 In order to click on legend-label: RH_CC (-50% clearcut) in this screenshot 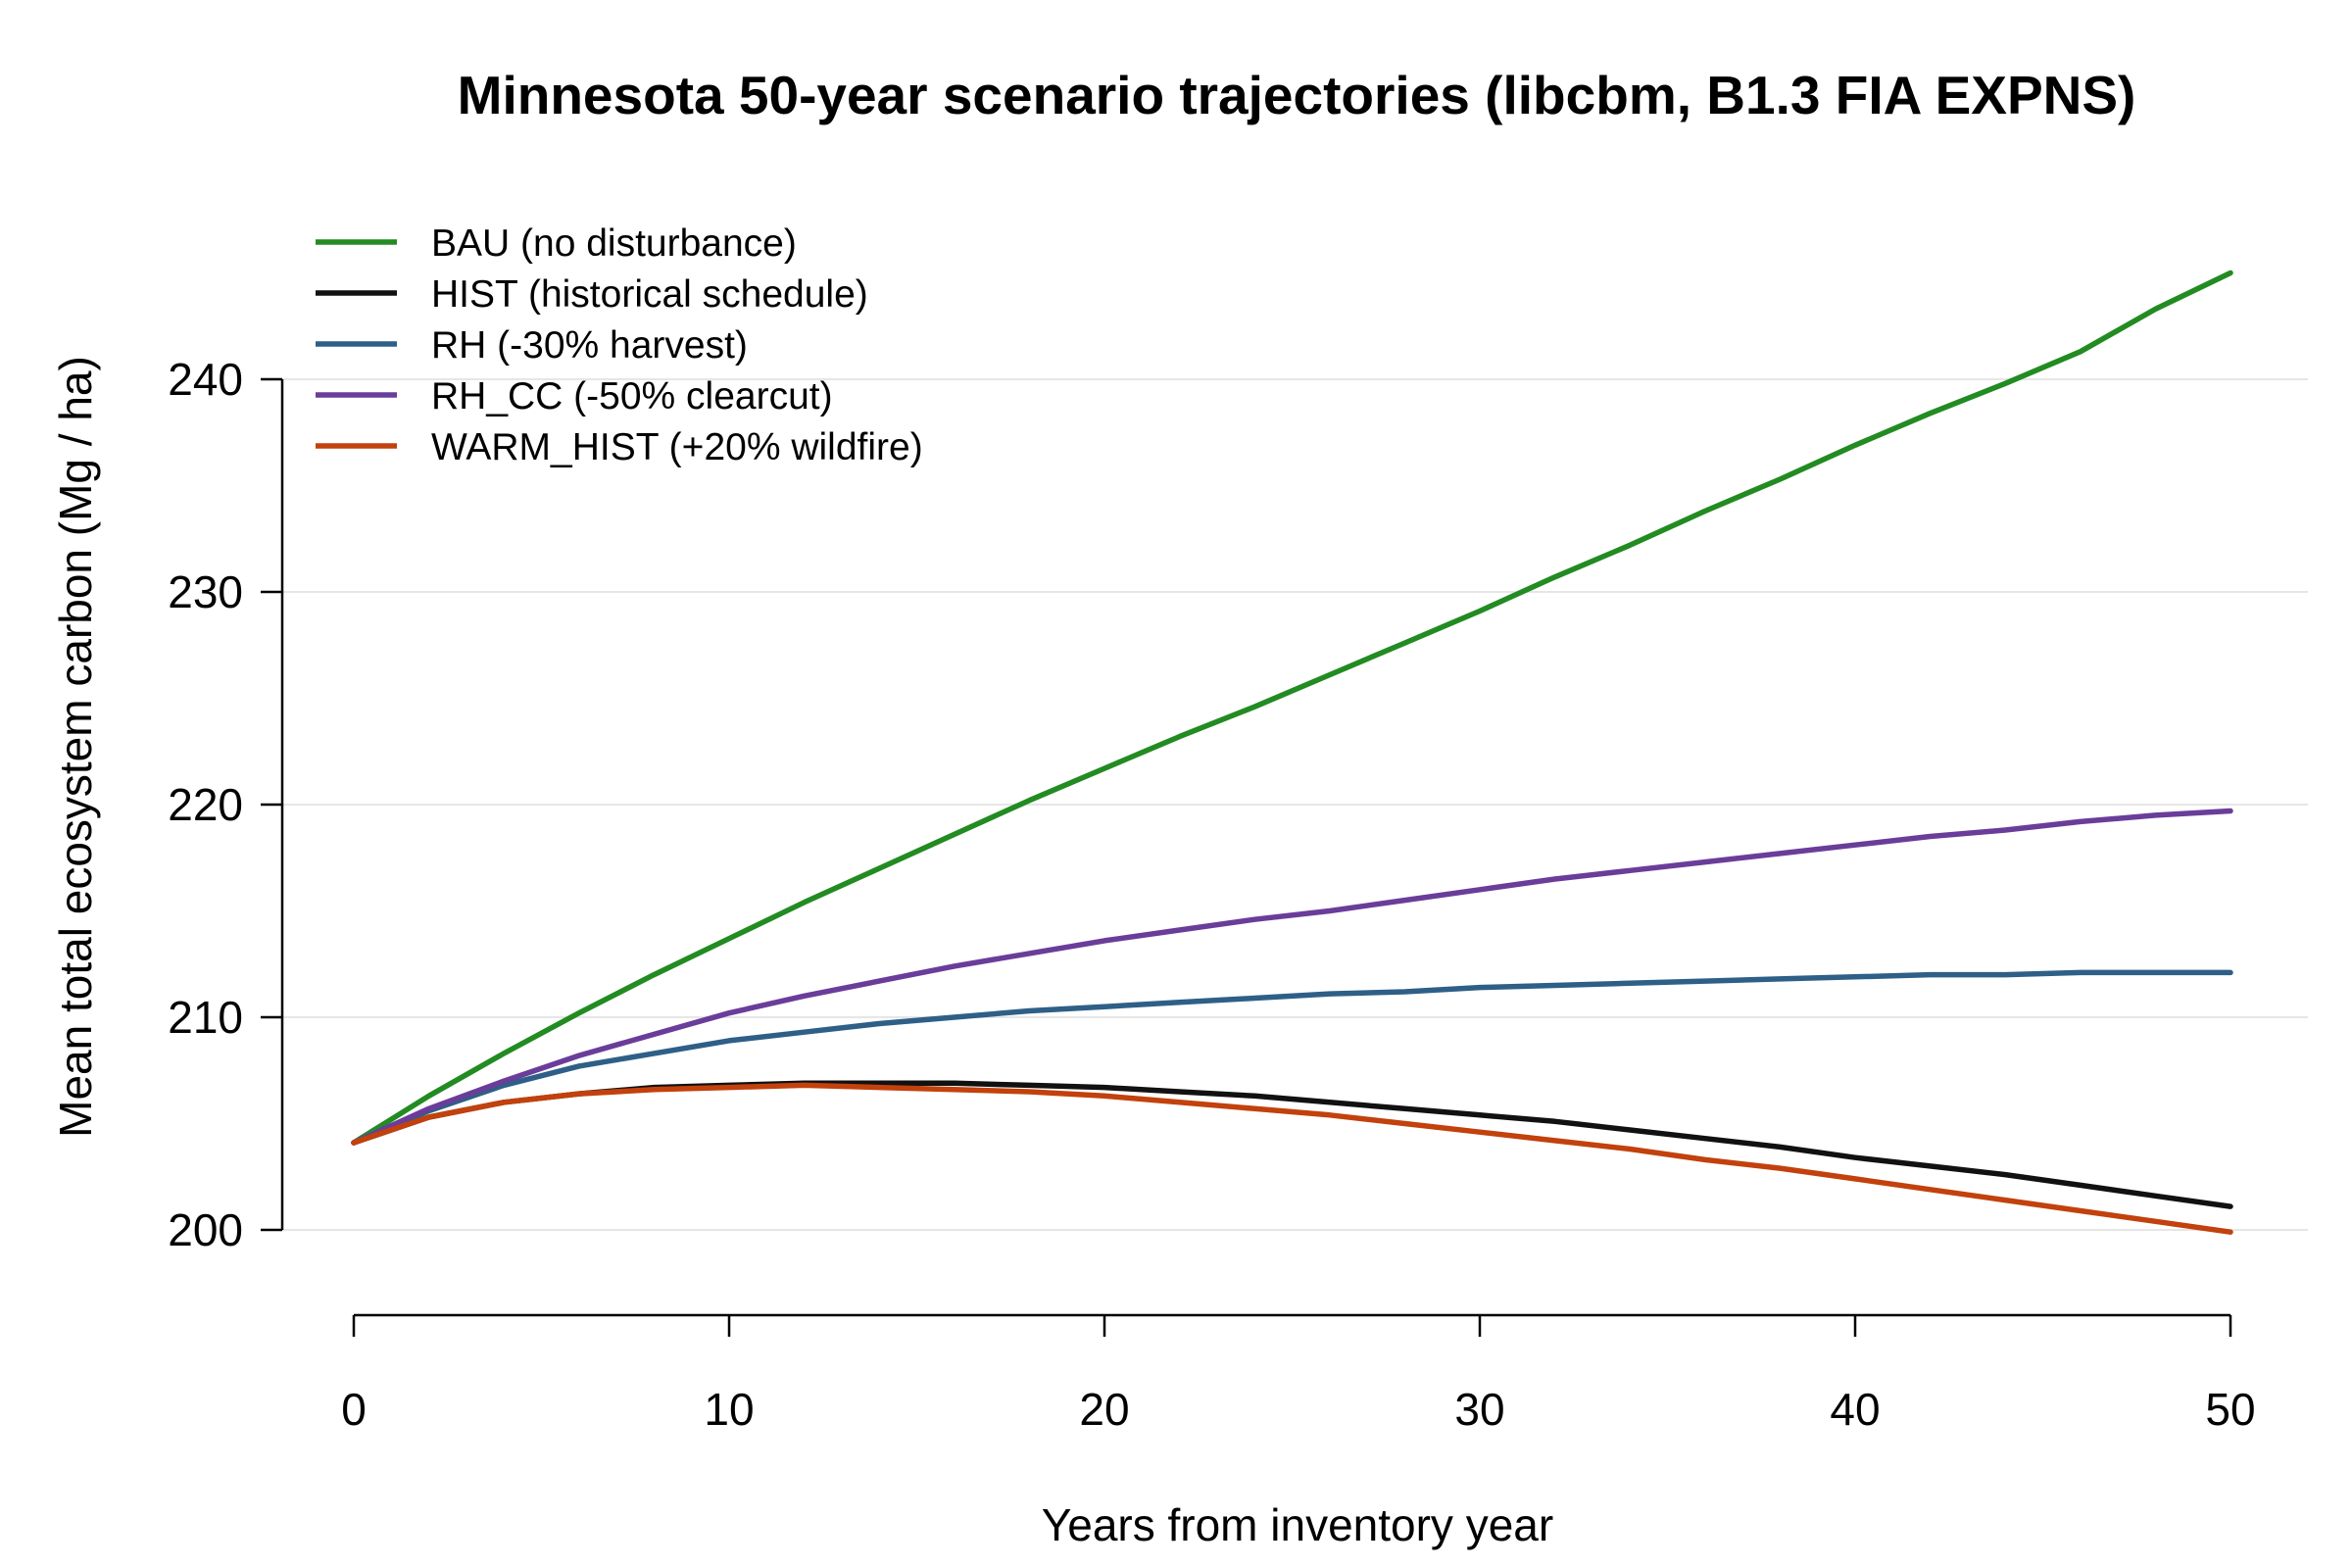, I will do `click(632, 396)`.